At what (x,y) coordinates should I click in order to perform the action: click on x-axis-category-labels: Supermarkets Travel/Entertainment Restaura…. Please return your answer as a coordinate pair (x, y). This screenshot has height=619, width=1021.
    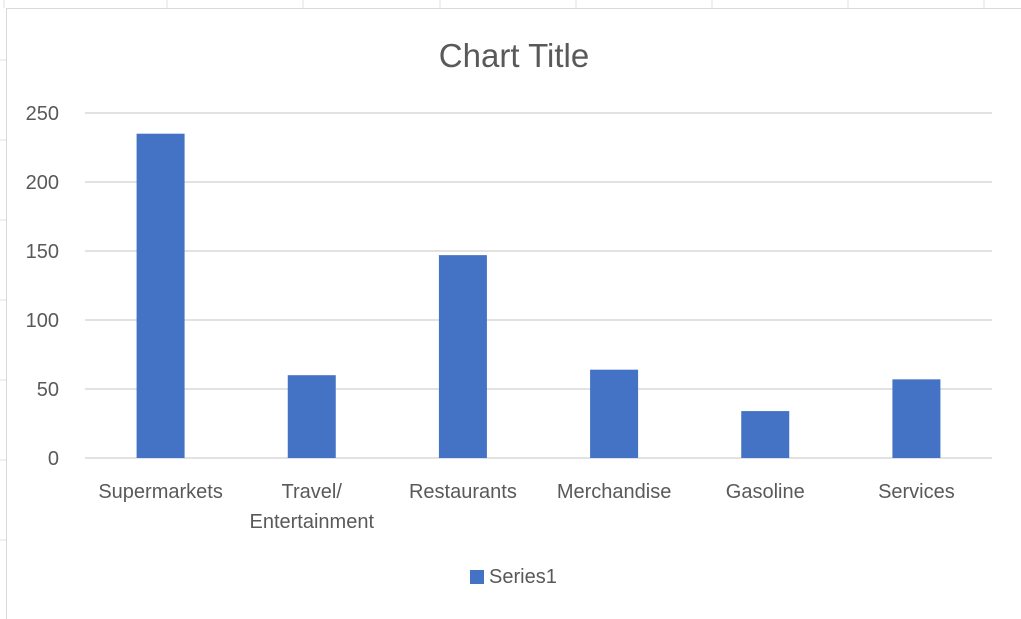
    Looking at the image, I should click on (526, 507).